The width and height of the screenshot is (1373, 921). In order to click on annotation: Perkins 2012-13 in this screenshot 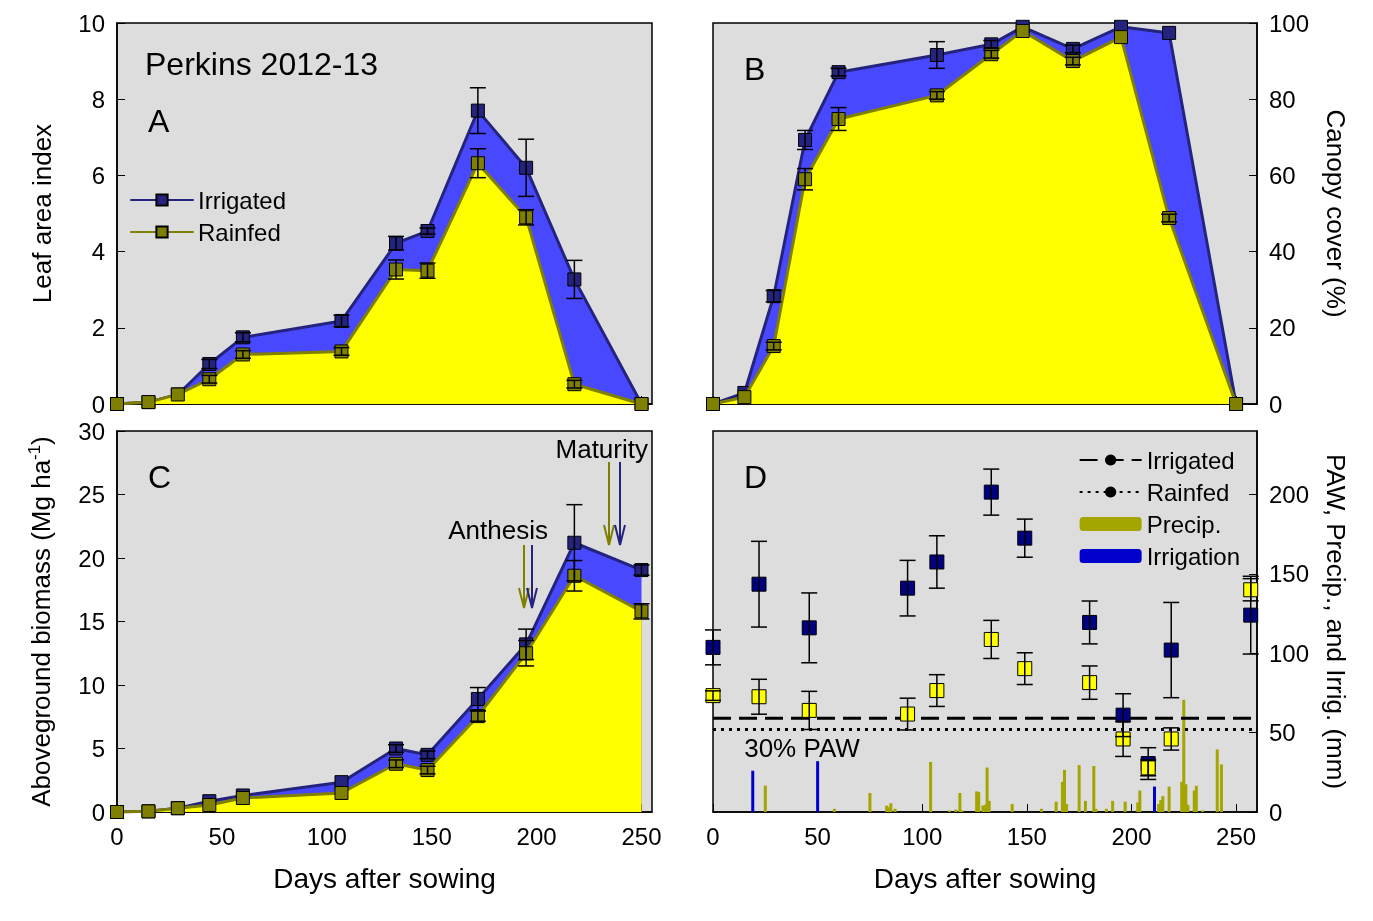, I will do `click(262, 64)`.